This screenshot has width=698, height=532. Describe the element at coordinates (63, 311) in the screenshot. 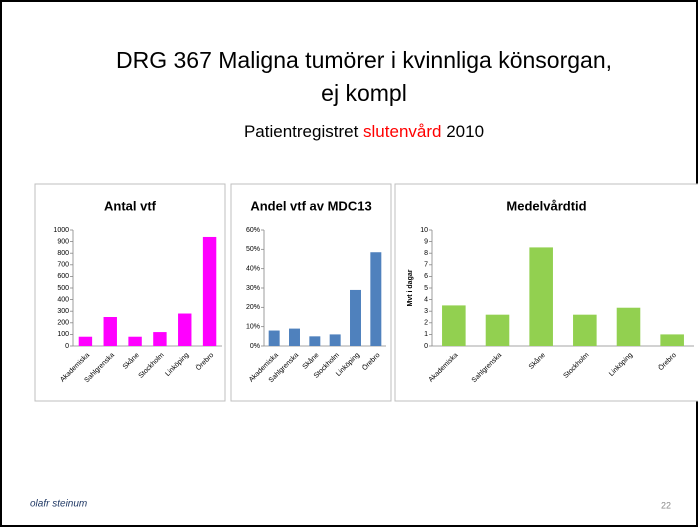

I see `y-tick-label: 300` at that location.